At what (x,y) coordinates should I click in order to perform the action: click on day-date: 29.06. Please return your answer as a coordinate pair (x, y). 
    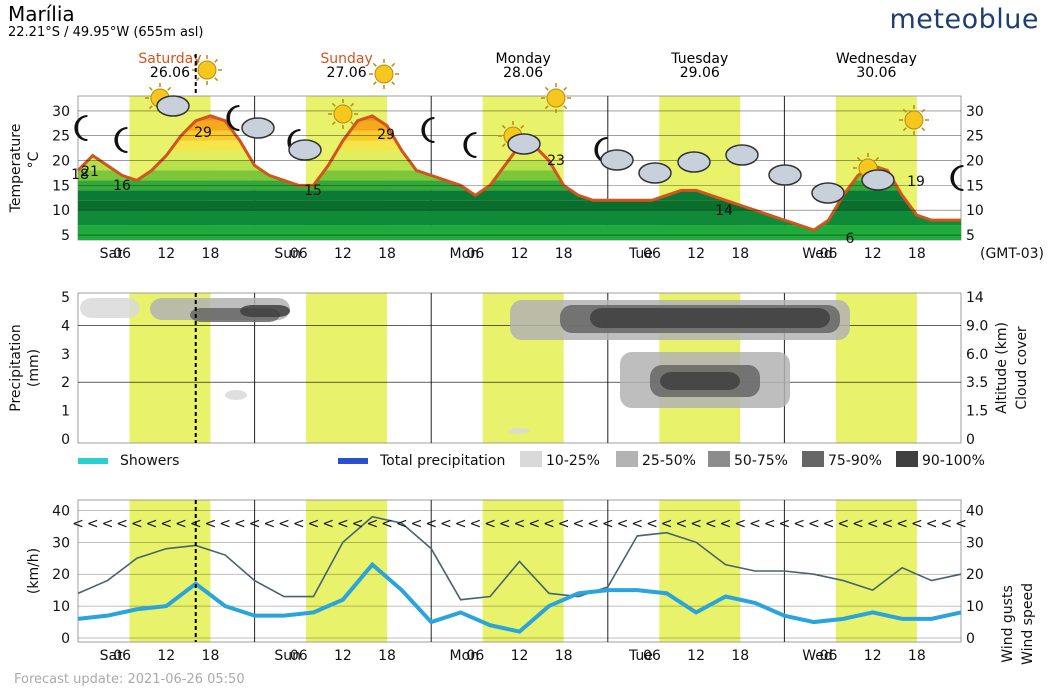
    Looking at the image, I should click on (700, 73).